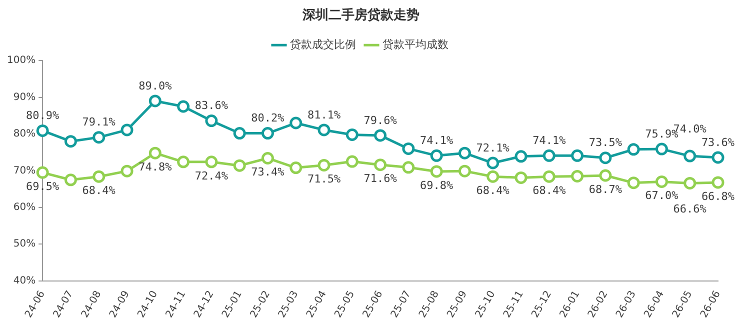  What do you see at coordinates (43, 186) in the screenshot?
I see `data-label: 69.5%` at bounding box center [43, 186].